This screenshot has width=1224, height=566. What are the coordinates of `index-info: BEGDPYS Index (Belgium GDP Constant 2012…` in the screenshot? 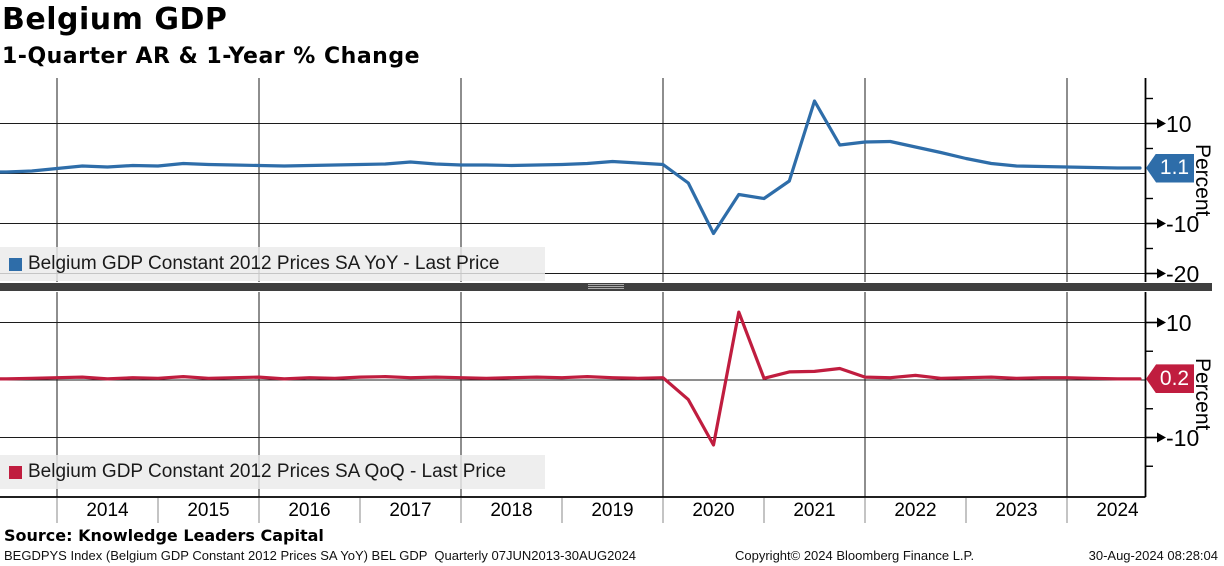 It's located at (320, 555).